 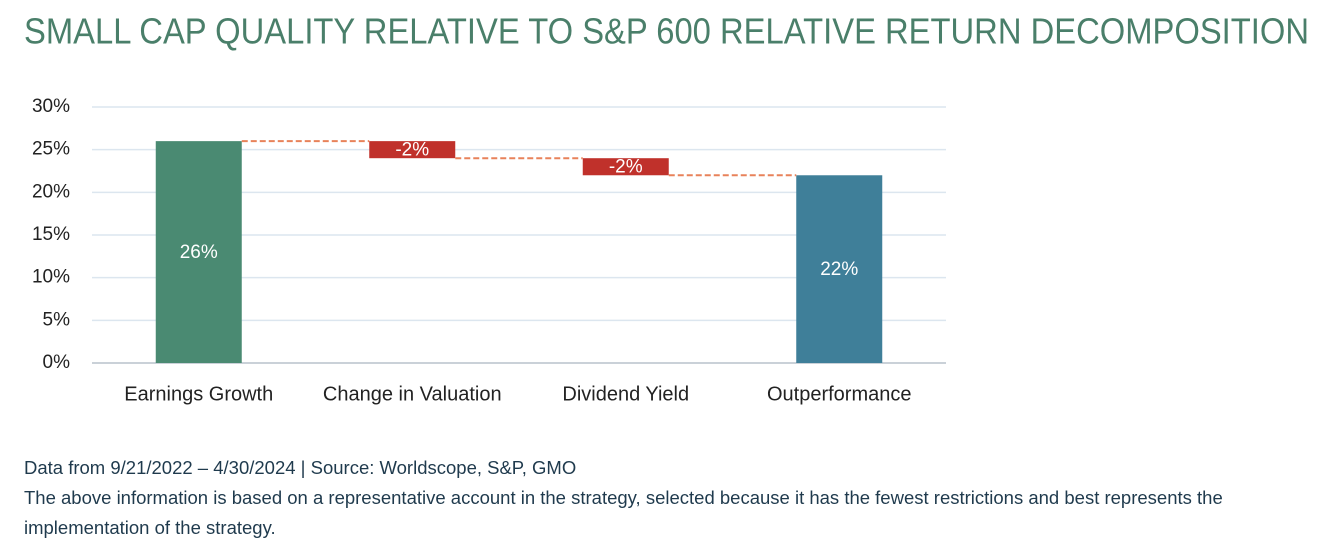 What do you see at coordinates (51, 191) in the screenshot?
I see `y-tick-label: 20%` at bounding box center [51, 191].